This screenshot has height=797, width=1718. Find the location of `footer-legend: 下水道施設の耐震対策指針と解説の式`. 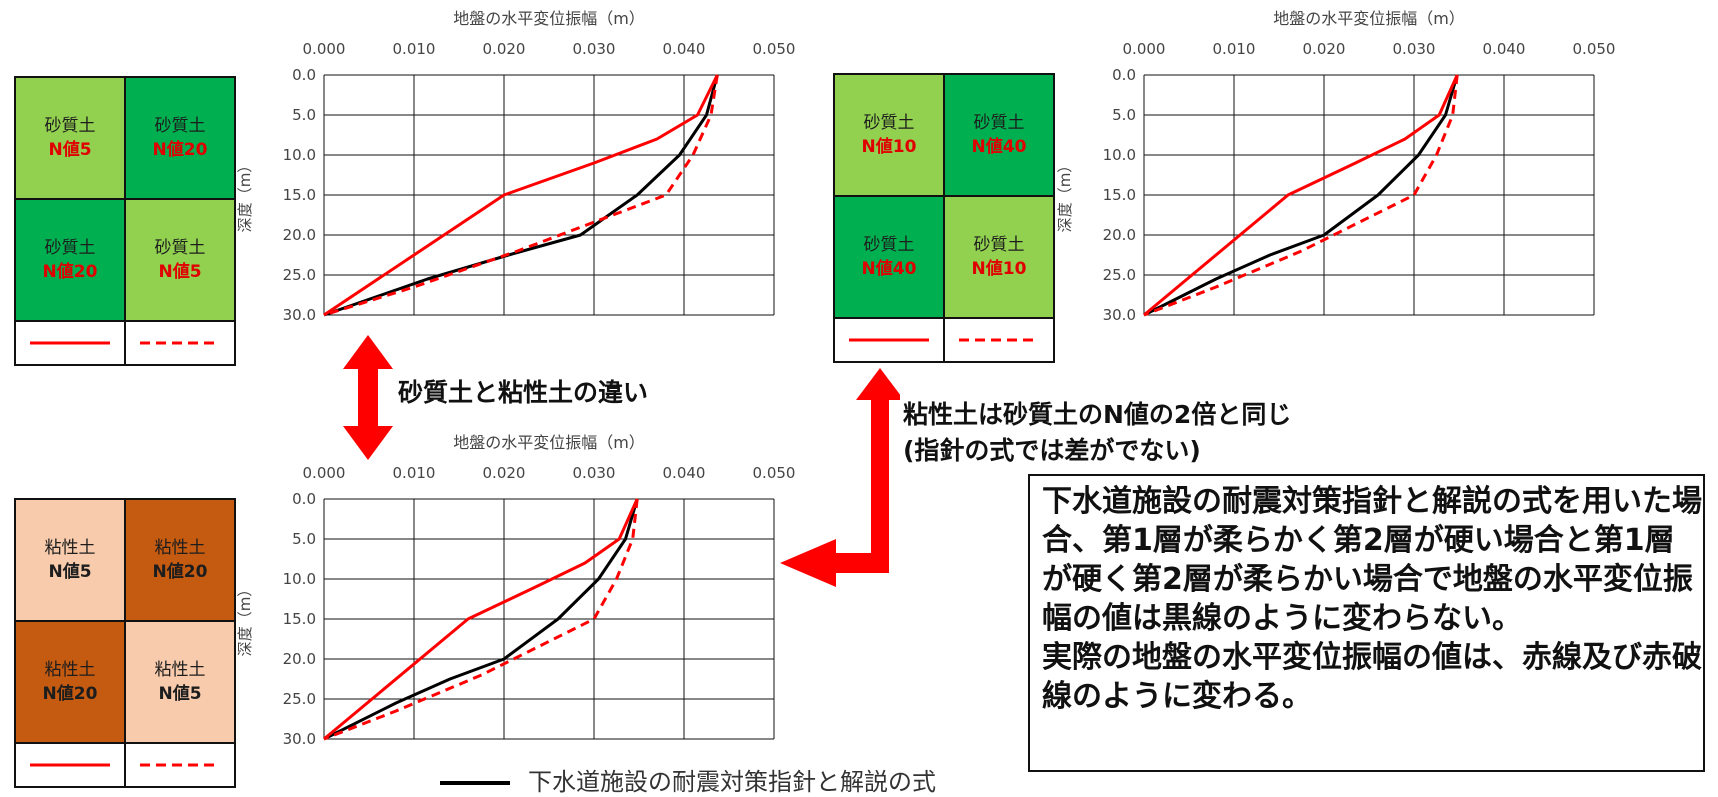

footer-legend: 下水道施設の耐震対策指針と解説の式 is located at coordinates (688, 779).